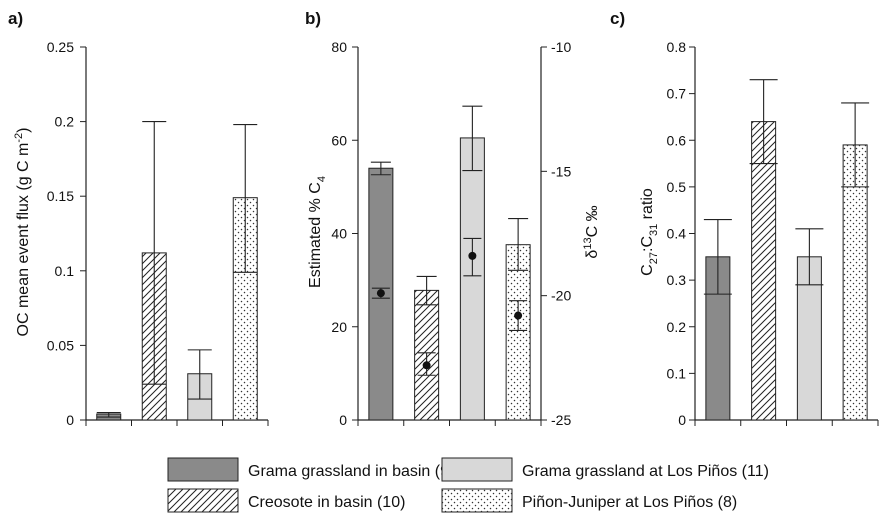  Describe the element at coordinates (22, 232) in the screenshot. I see `panel-a-ylabel: OC mean event flux (g C m-2)` at that location.